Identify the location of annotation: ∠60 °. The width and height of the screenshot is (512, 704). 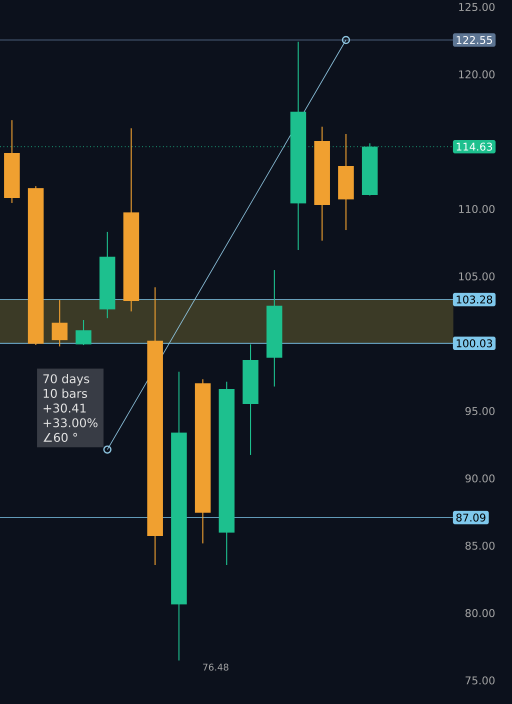
(60, 437).